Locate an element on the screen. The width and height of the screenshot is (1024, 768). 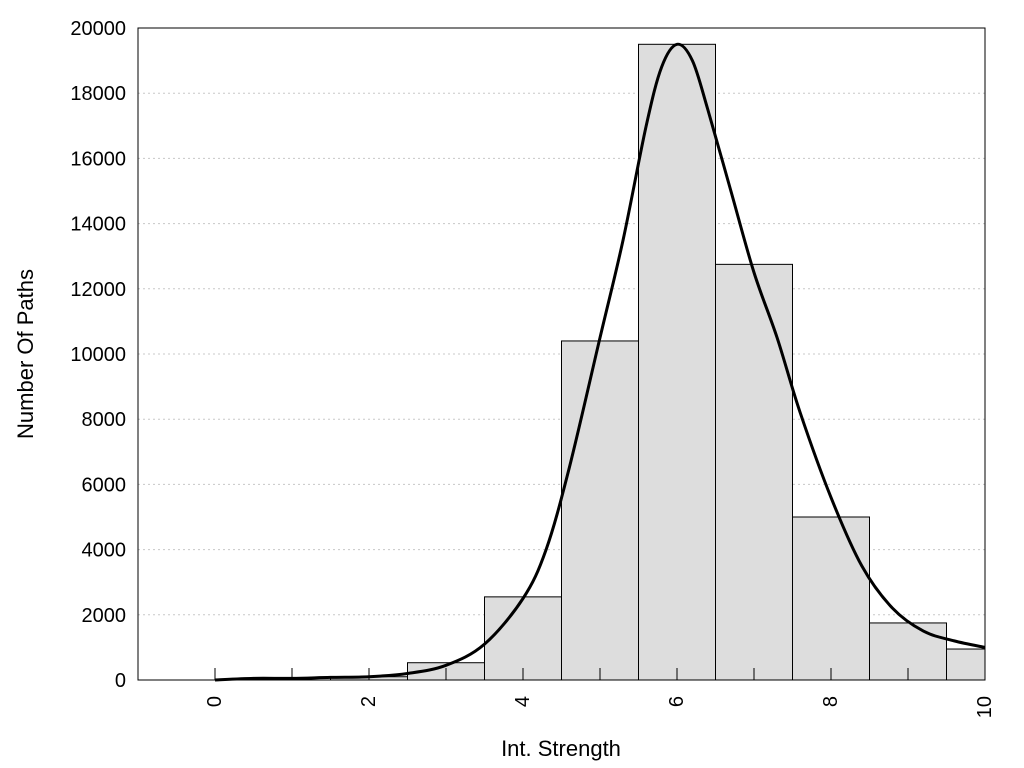
x-tick-label: 6 is located at coordinates (677, 701).